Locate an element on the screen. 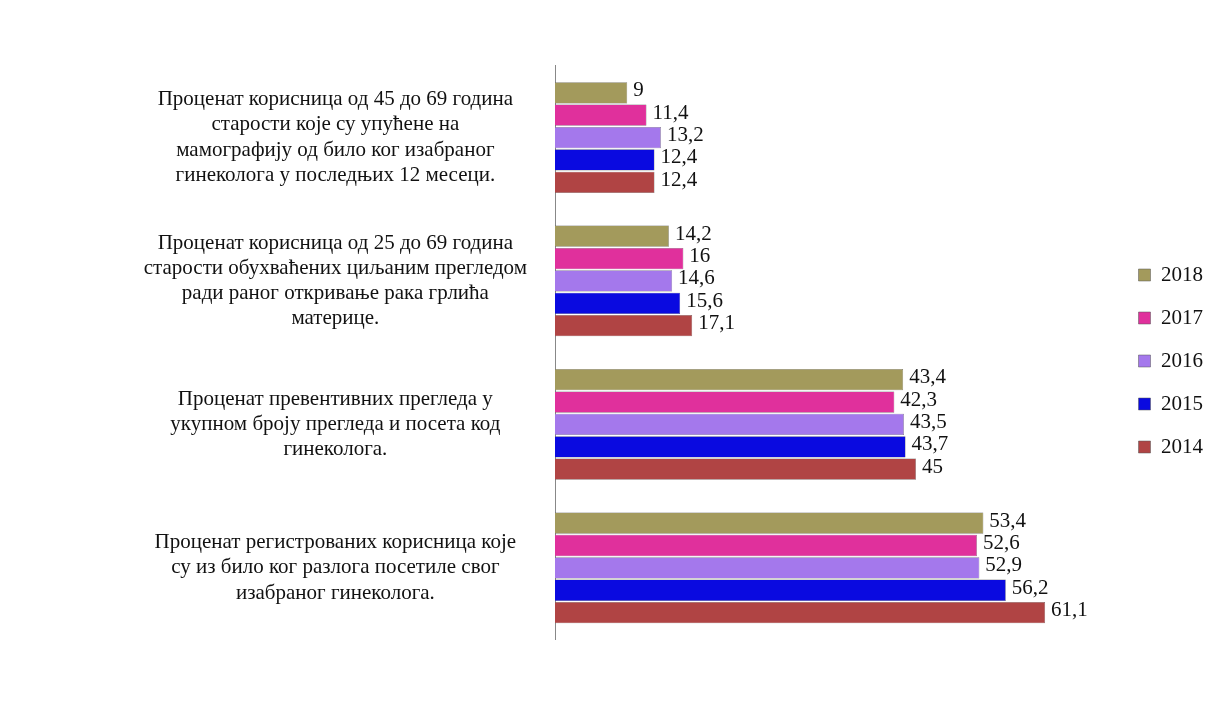 The height and width of the screenshot is (718, 1223). data-label: 15,6 is located at coordinates (704, 299).